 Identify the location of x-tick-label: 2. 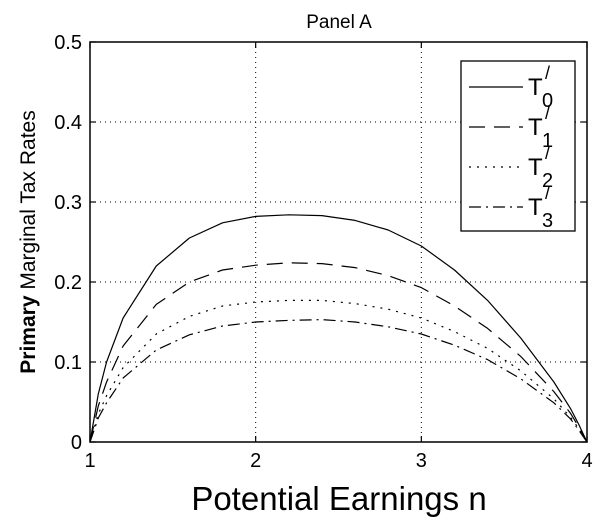
(255, 461).